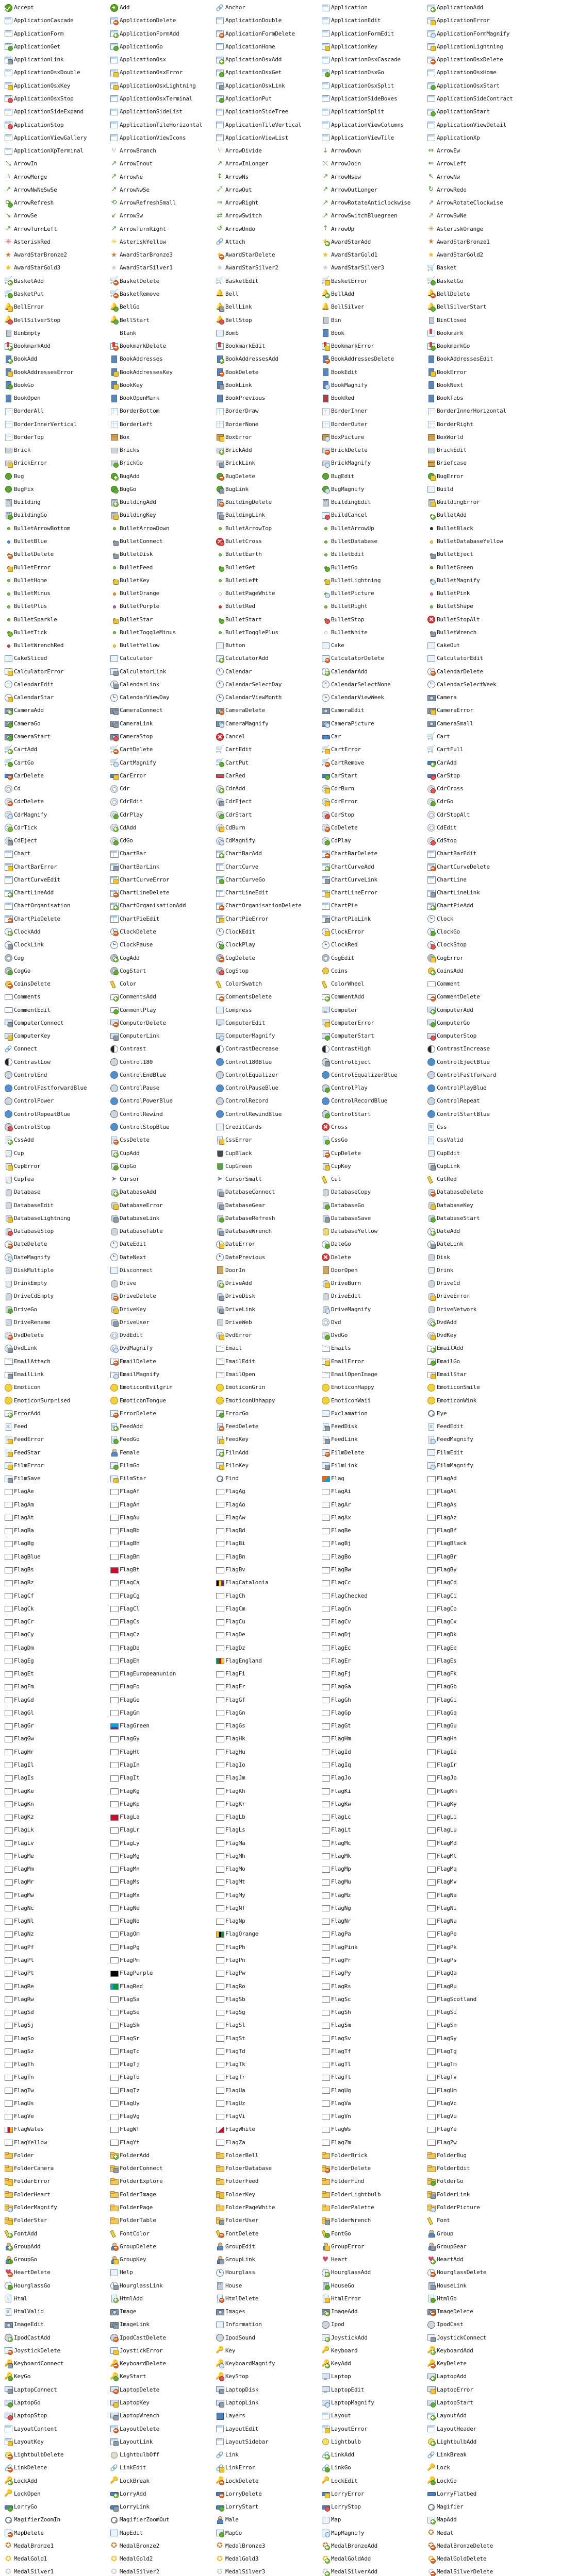  What do you see at coordinates (163, 202) in the screenshot?
I see `icon-entry: ⟲ ArrowRefreshSmall` at bounding box center [163, 202].